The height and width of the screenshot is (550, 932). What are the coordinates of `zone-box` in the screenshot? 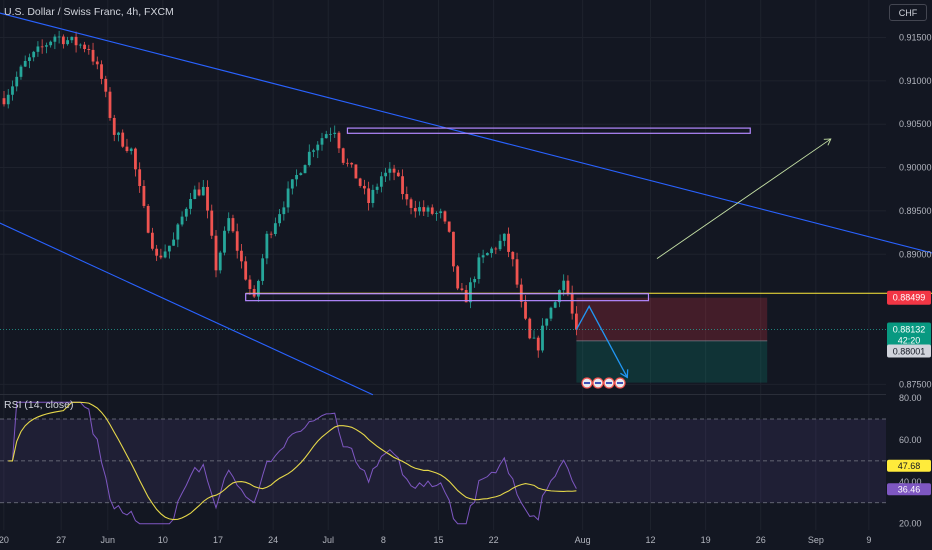 It's located at (447, 297).